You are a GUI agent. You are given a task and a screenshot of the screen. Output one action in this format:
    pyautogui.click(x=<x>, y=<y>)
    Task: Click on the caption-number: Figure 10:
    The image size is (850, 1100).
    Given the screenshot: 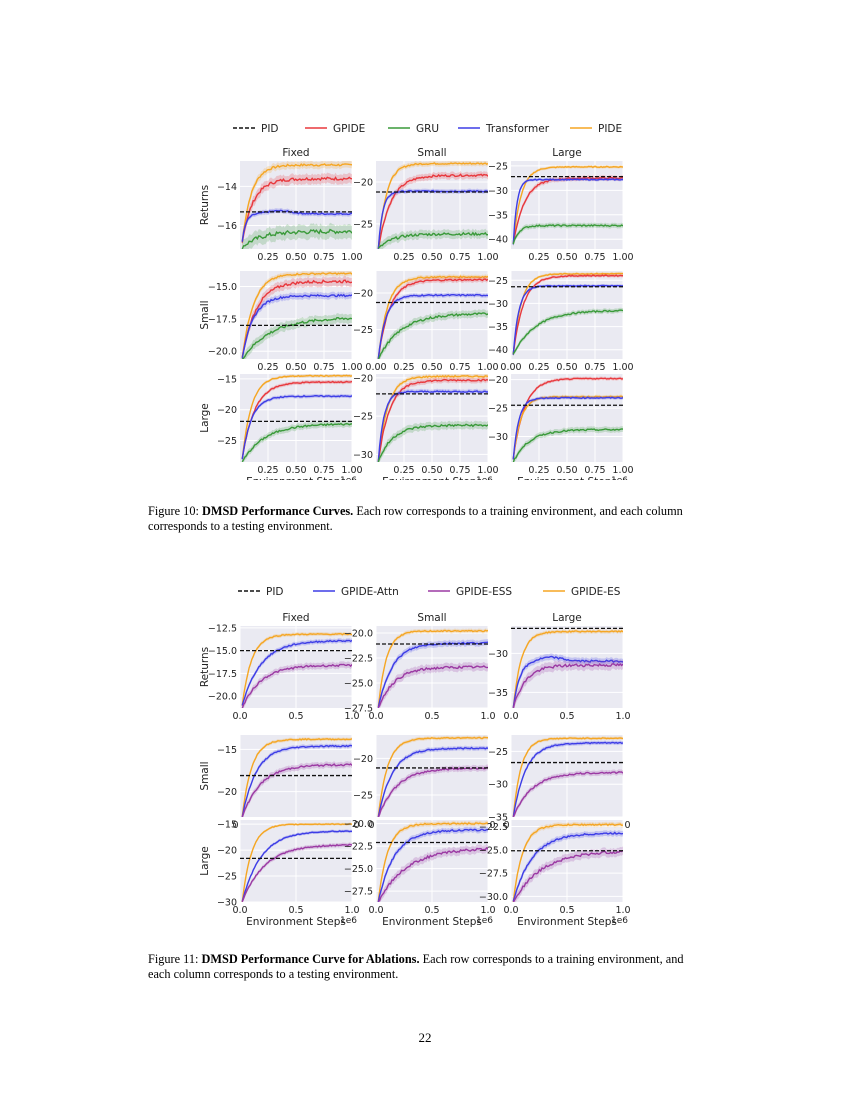 What is the action you would take?
    pyautogui.click(x=173, y=511)
    